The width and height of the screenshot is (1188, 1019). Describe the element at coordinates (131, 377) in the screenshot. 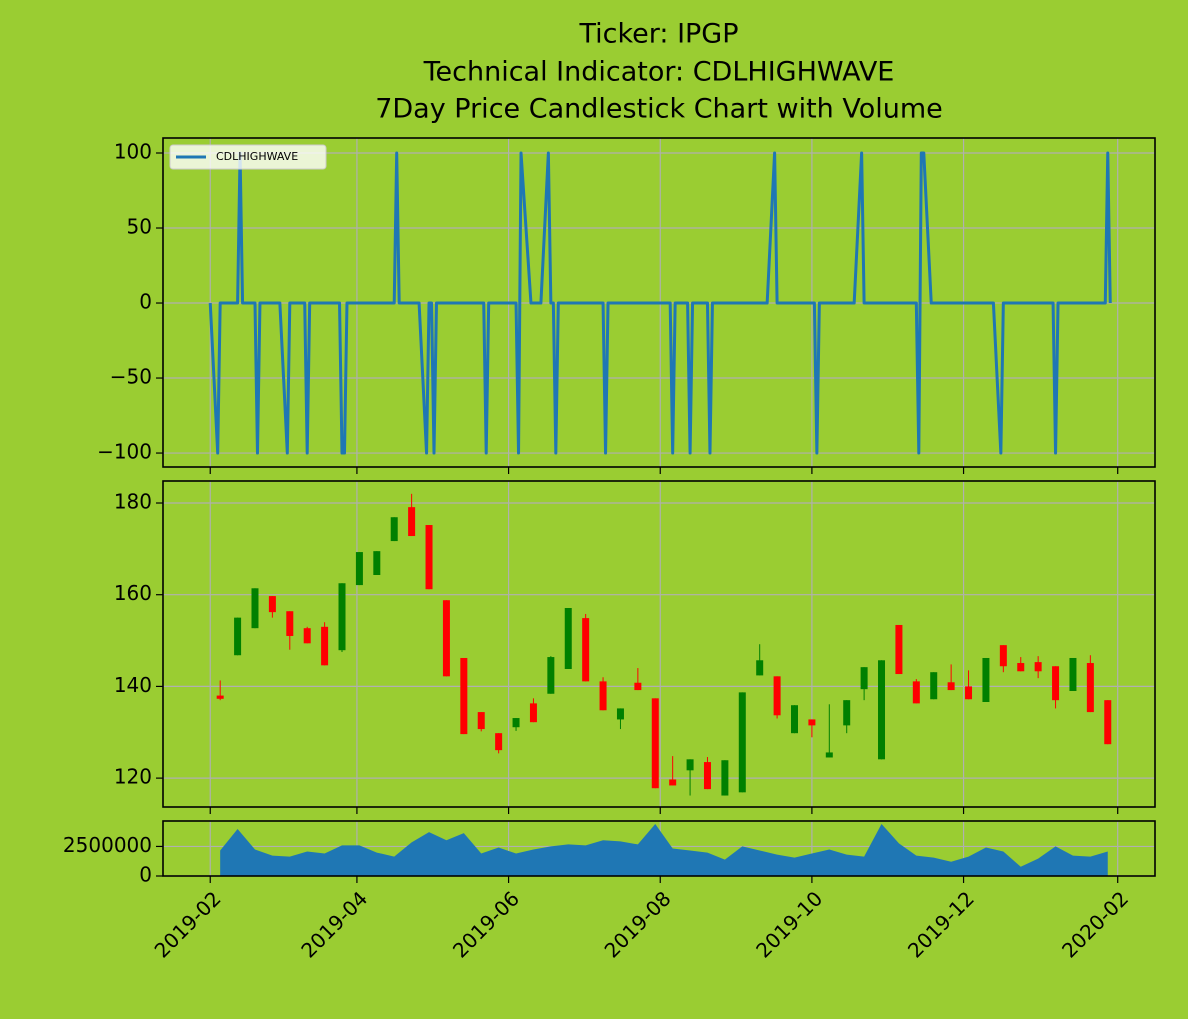

I see `y-tick-label: −50` at that location.